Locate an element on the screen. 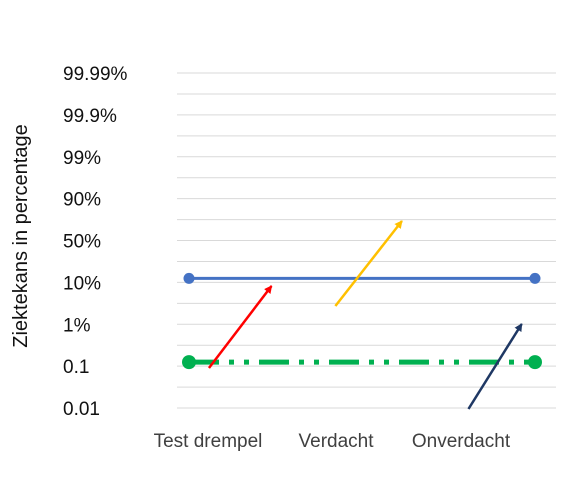 This screenshot has height=479, width=582. y-tick-label: 99% is located at coordinates (82, 158).